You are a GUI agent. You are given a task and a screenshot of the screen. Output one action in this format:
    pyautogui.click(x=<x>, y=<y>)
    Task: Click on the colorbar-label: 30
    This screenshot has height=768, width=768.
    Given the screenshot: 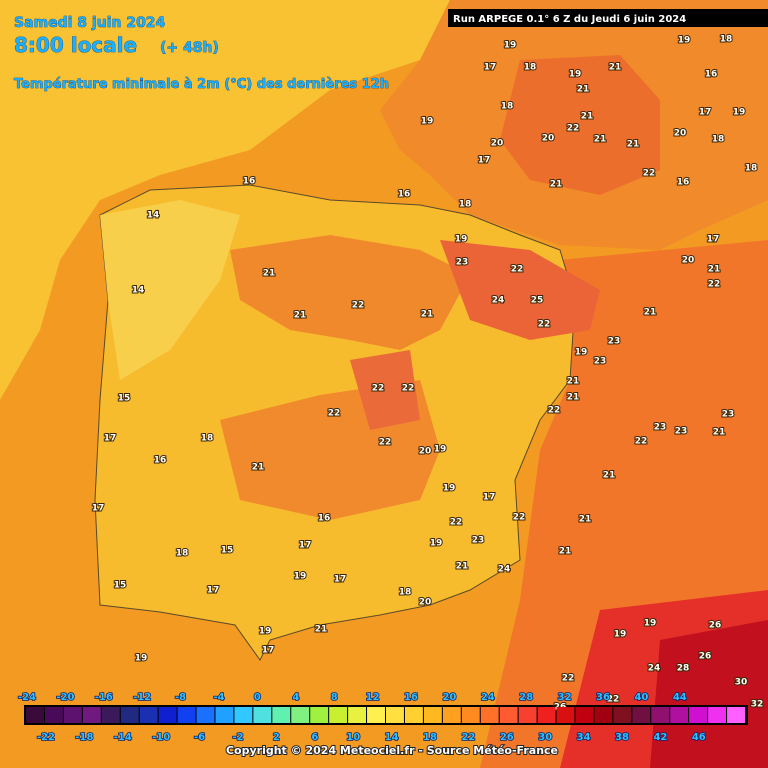 What is the action you would take?
    pyautogui.click(x=545, y=737)
    